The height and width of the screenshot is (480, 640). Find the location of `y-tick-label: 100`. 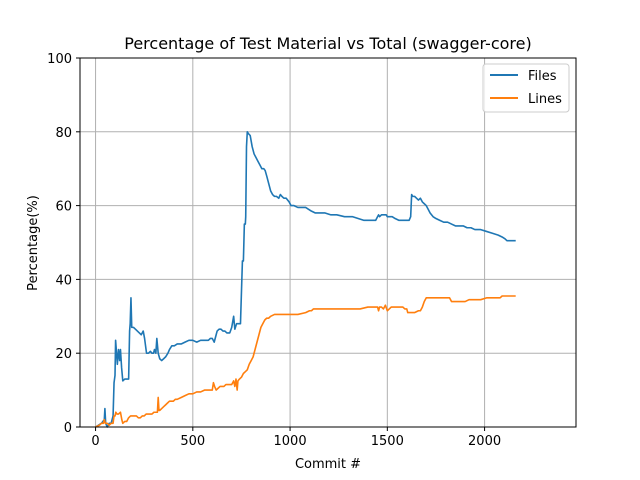

y-tick-label: 100 is located at coordinates (59, 59).